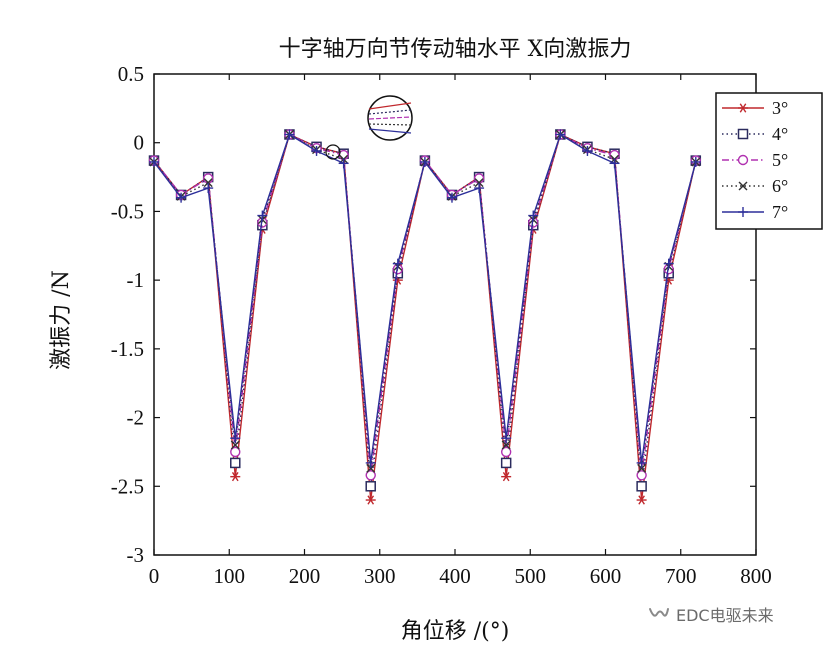 The width and height of the screenshot is (829, 650). What do you see at coordinates (755, 186) in the screenshot?
I see `legend-entry: 6°` at bounding box center [755, 186].